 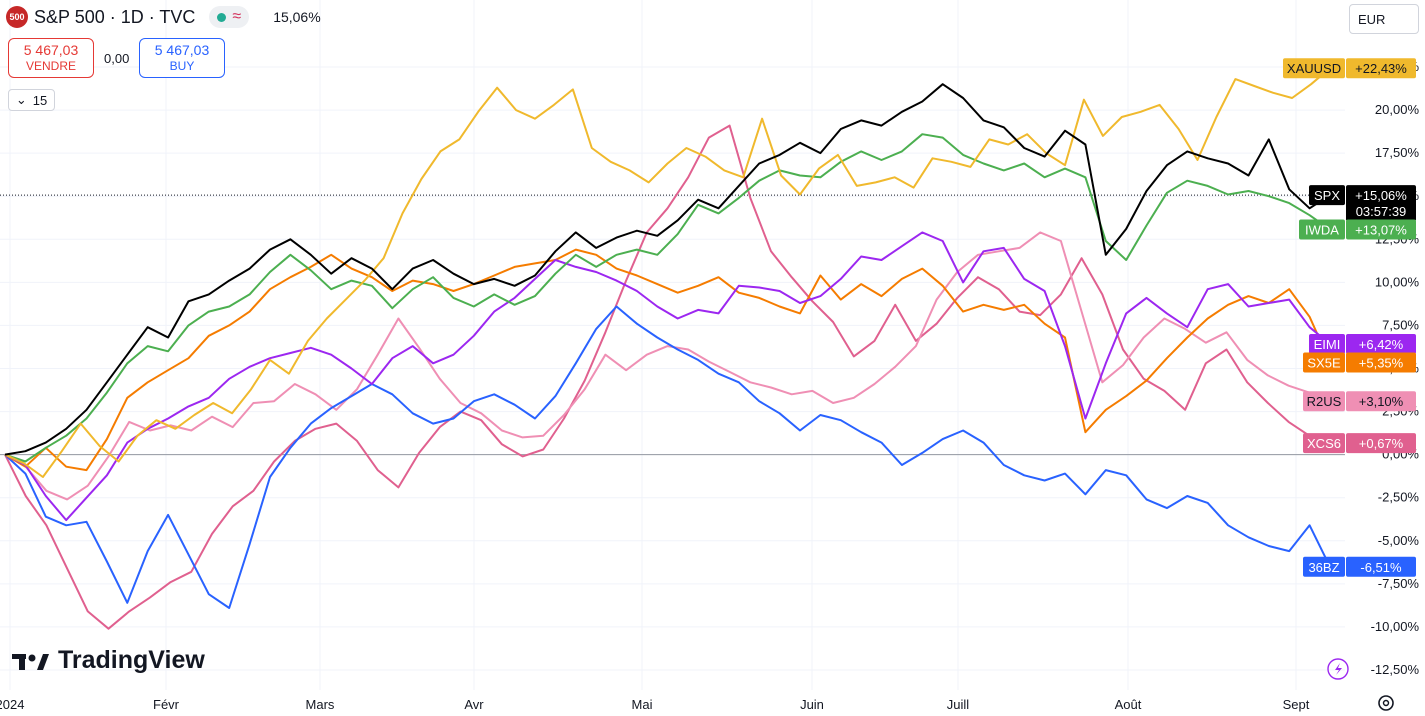 I want to click on sell-price: 5 467,03, so click(x=51, y=50).